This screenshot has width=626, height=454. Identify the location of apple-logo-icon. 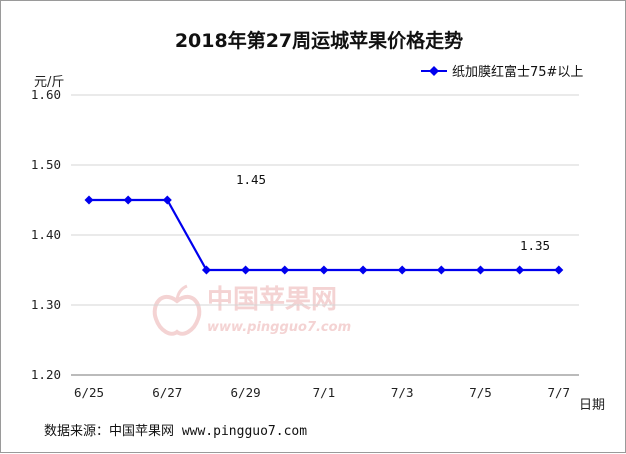
(177, 310).